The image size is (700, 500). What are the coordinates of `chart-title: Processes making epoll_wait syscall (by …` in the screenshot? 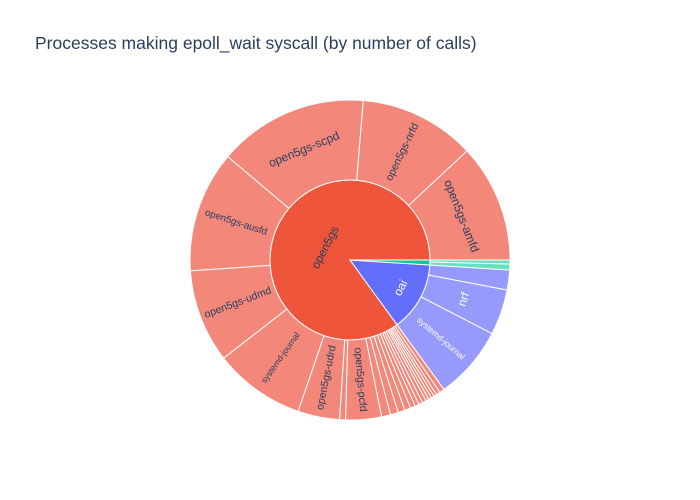 It's located at (256, 43).